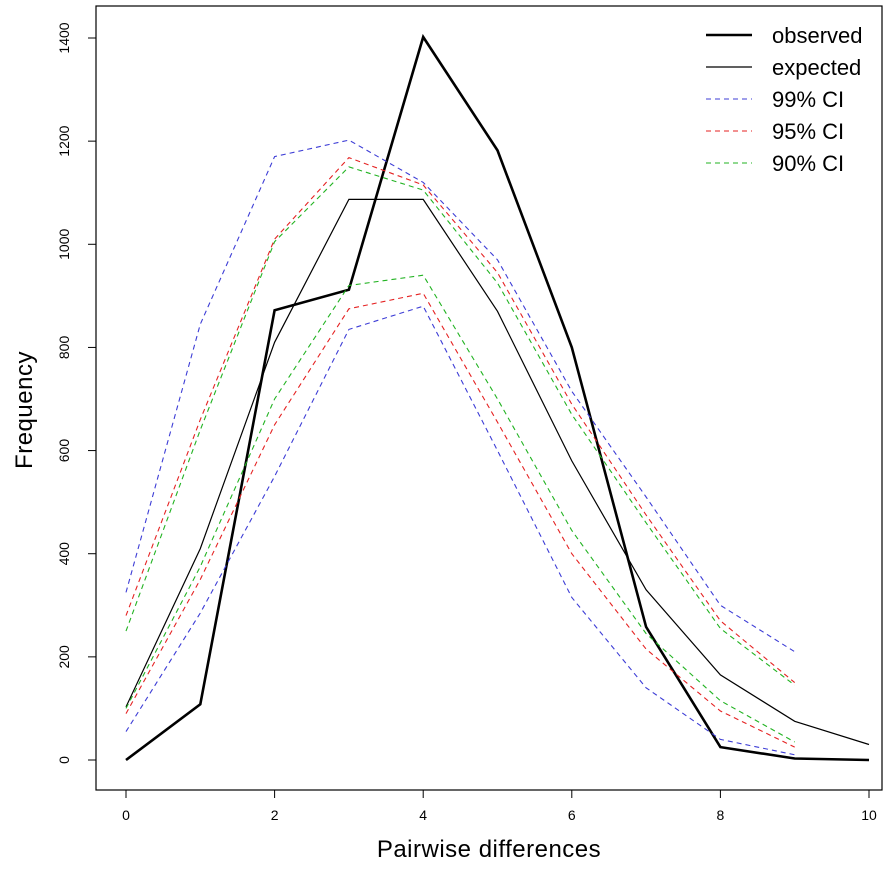 This screenshot has width=894, height=886. What do you see at coordinates (808, 131) in the screenshot?
I see `legend-label: 95% CI` at bounding box center [808, 131].